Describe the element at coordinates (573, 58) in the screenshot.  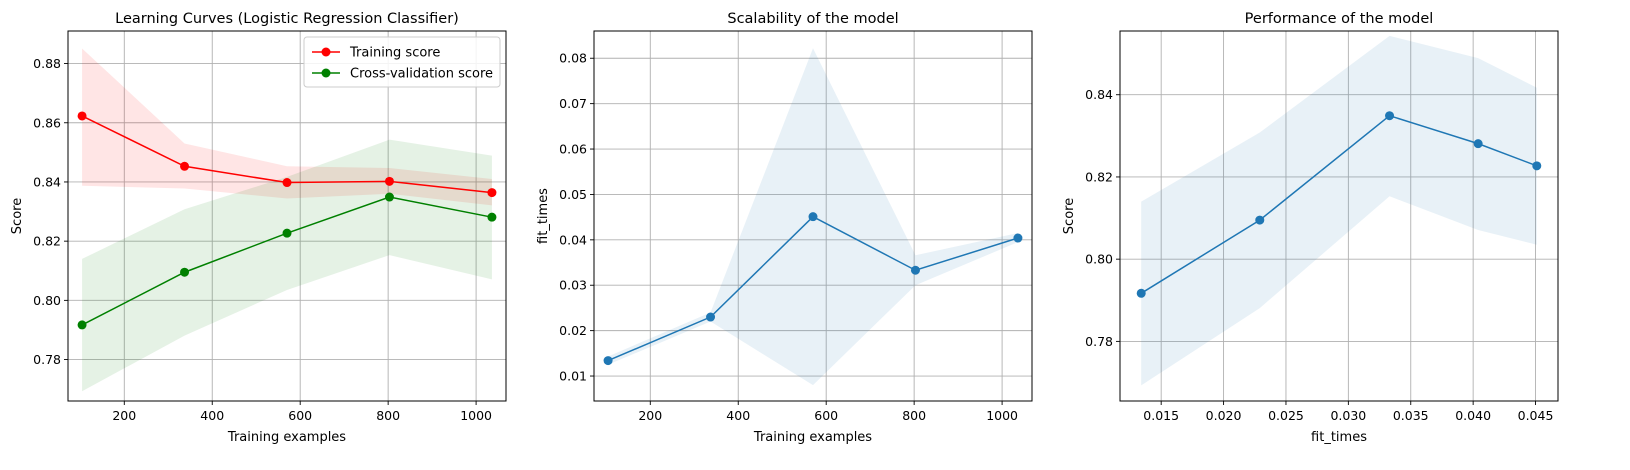
I see `y-tick-label: 0.08` at that location.